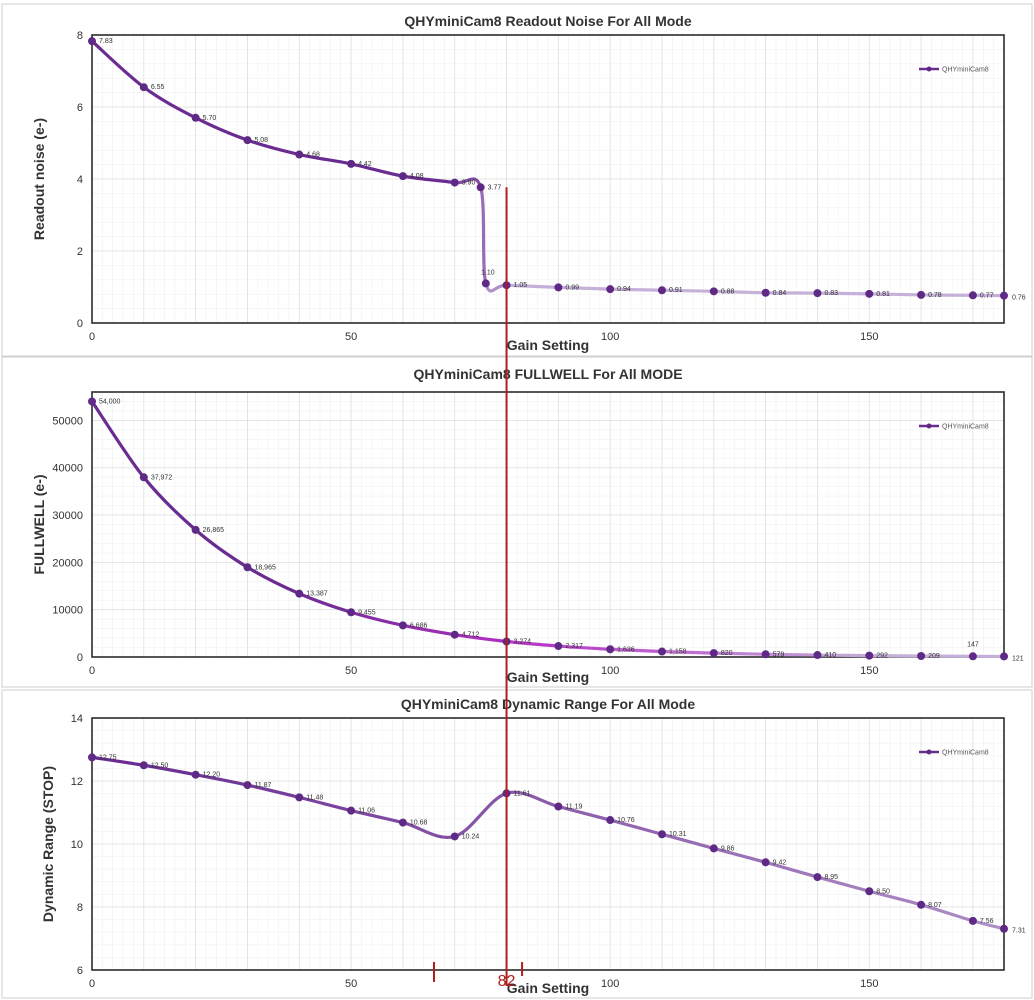 This screenshot has height=1000, width=1034. I want to click on data-label: 7.83, so click(106, 41).